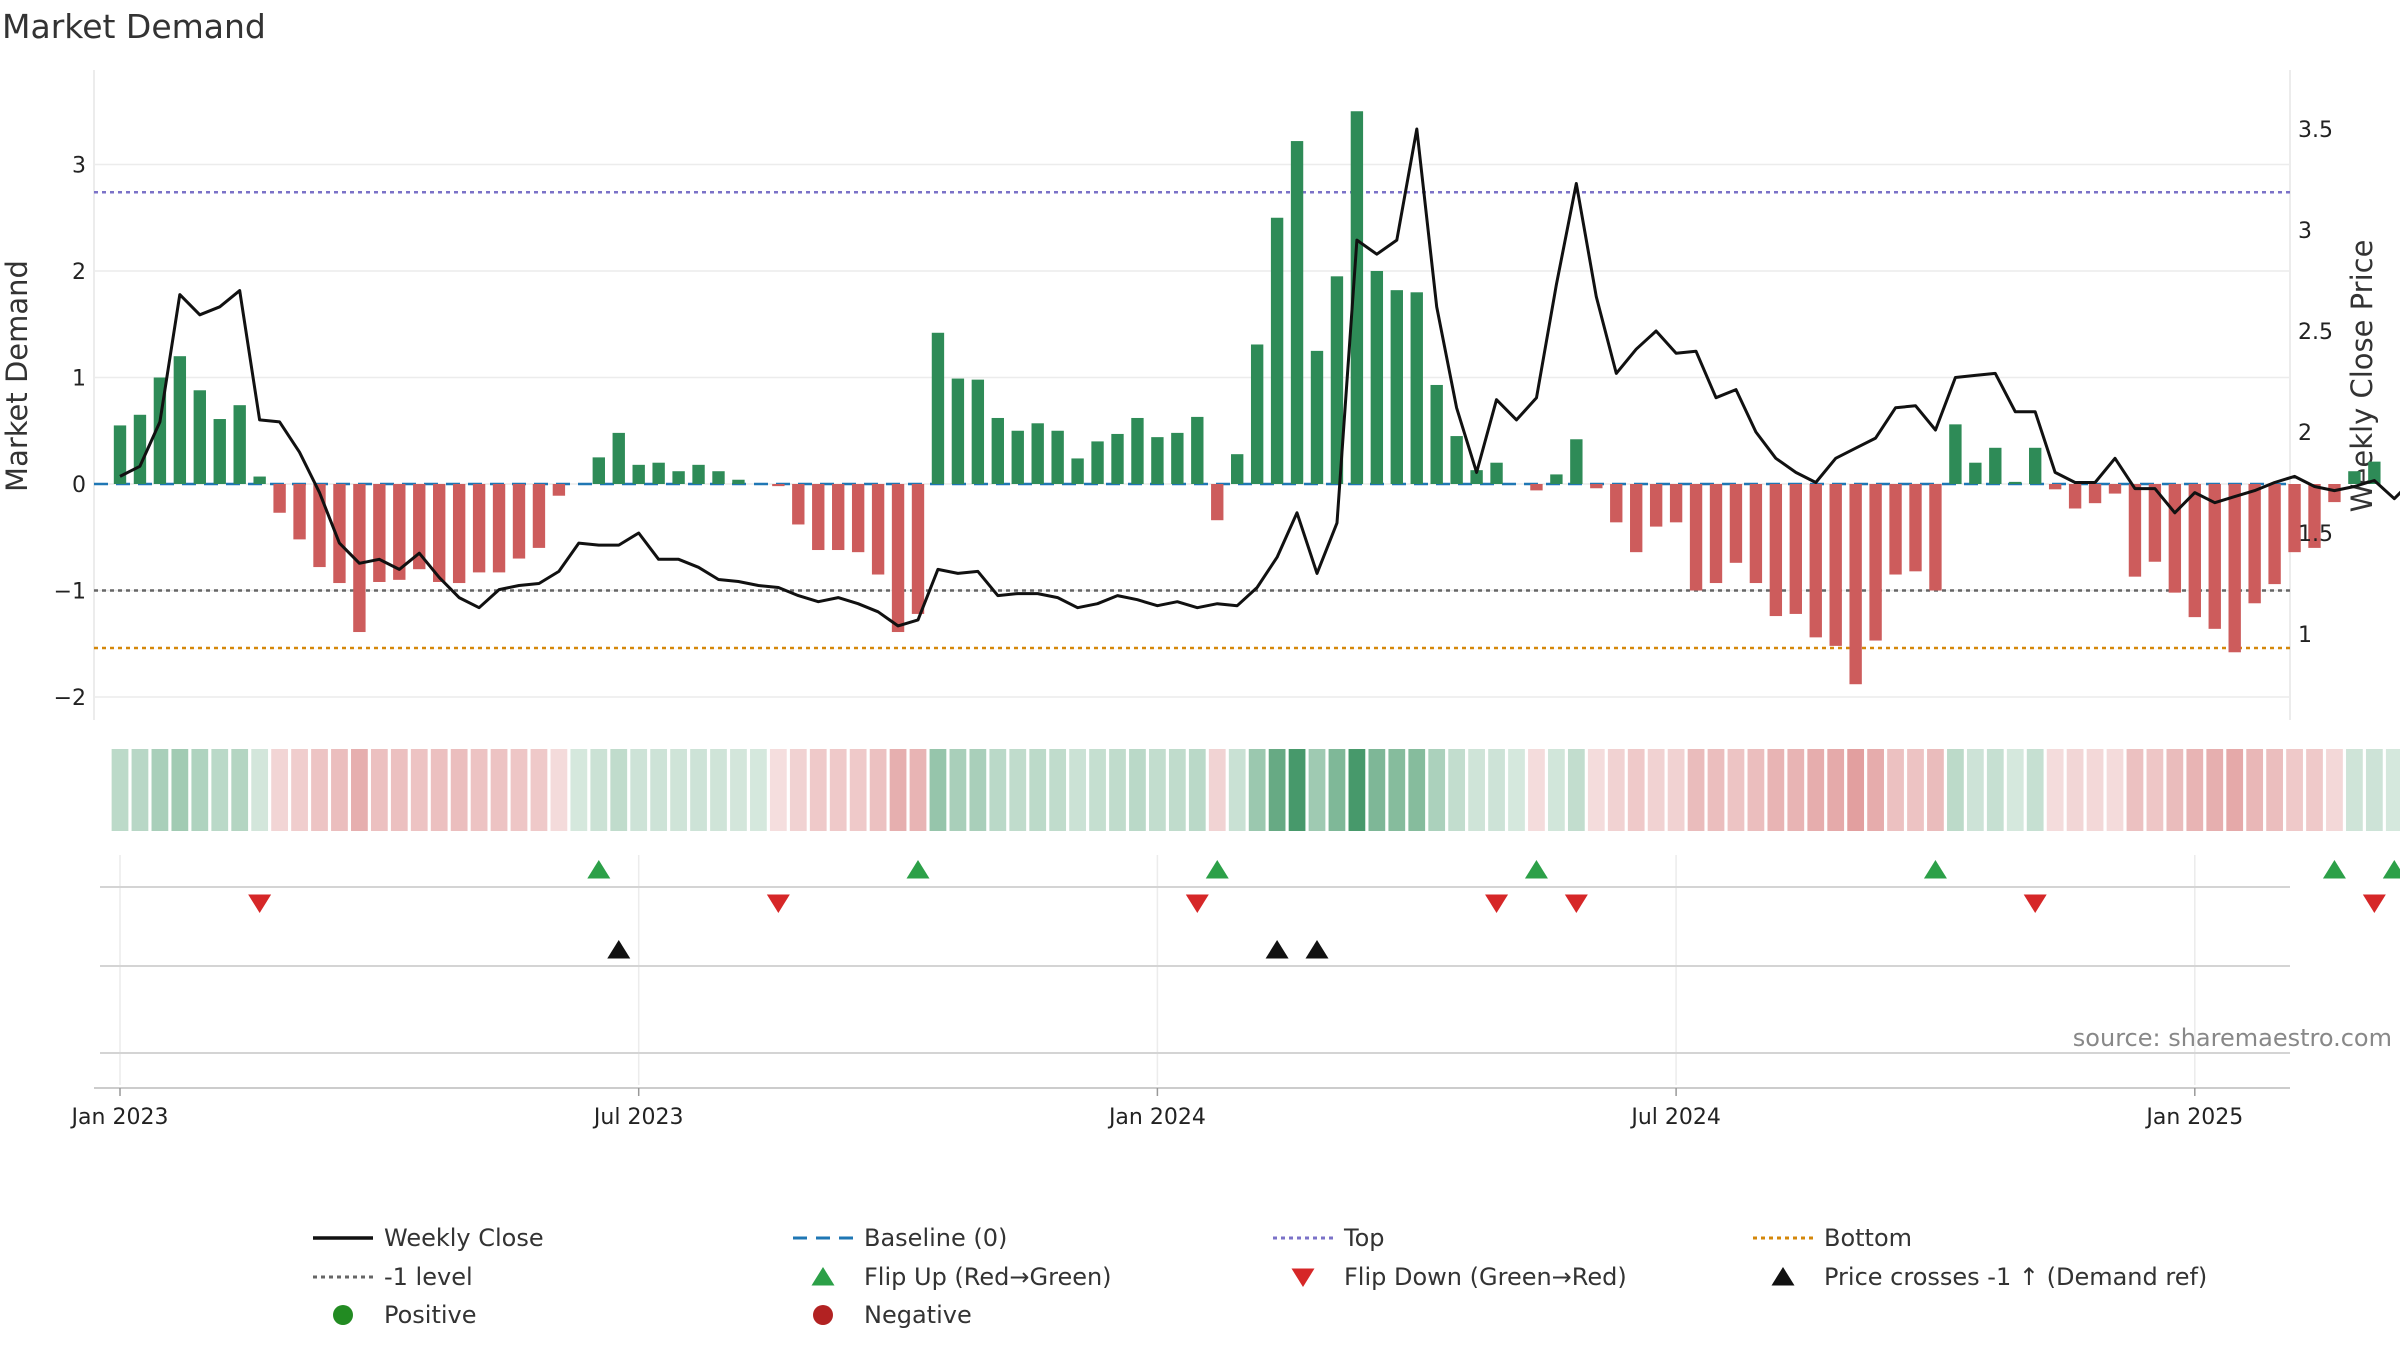  I want to click on y-tick-label: 1, so click(79, 379).